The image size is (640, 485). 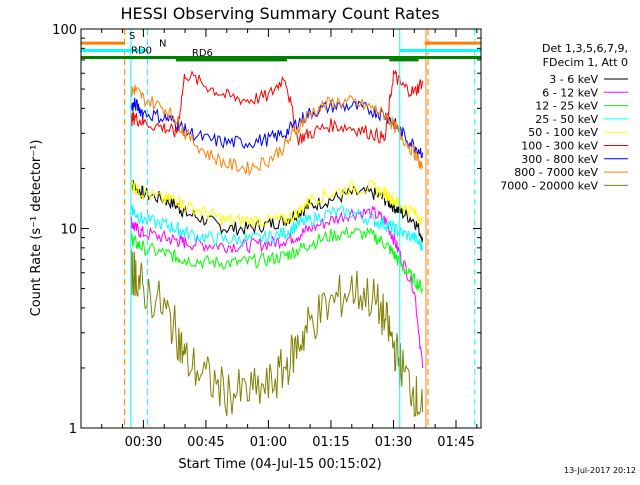 What do you see at coordinates (556, 172) in the screenshot?
I see `legend-label-7: 800 - 7000 keV` at bounding box center [556, 172].